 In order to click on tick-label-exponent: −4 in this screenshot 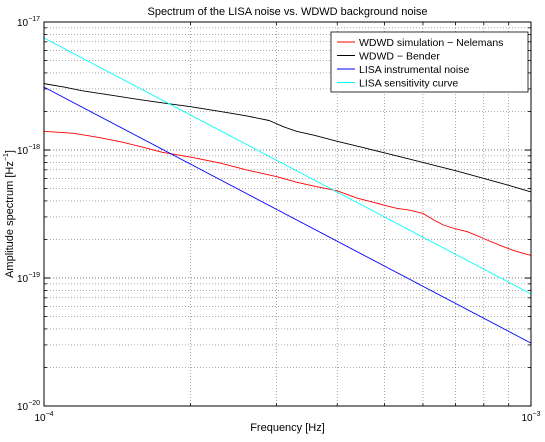, I will do `click(50, 414)`.